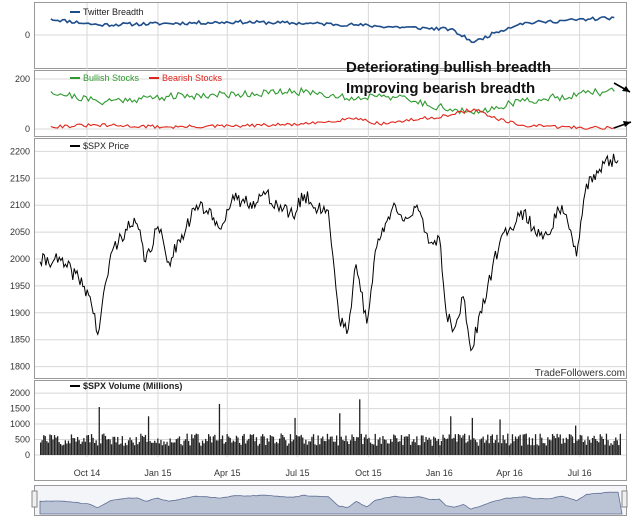 This screenshot has width=640, height=521. Describe the element at coordinates (332, 119) in the screenshot. I see `bearish-stocks-line` at that location.